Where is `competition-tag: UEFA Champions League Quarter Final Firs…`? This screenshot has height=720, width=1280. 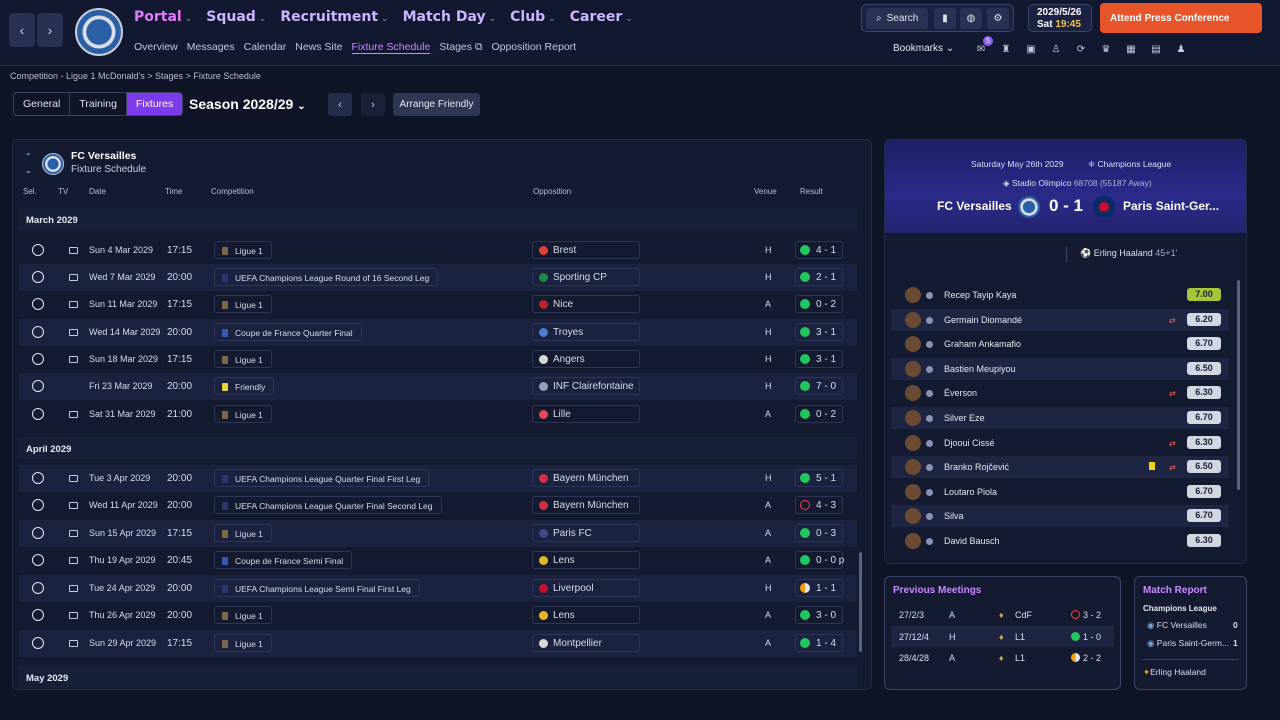
competition-tag: UEFA Champions League Quarter Final Firs… is located at coordinates (322, 478).